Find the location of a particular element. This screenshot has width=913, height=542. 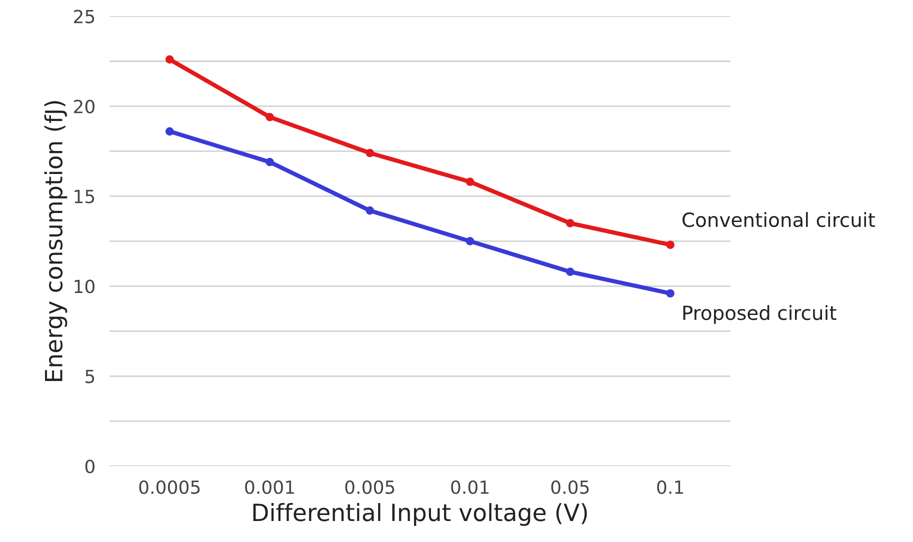

y-tick-label: 15 is located at coordinates (84, 197).